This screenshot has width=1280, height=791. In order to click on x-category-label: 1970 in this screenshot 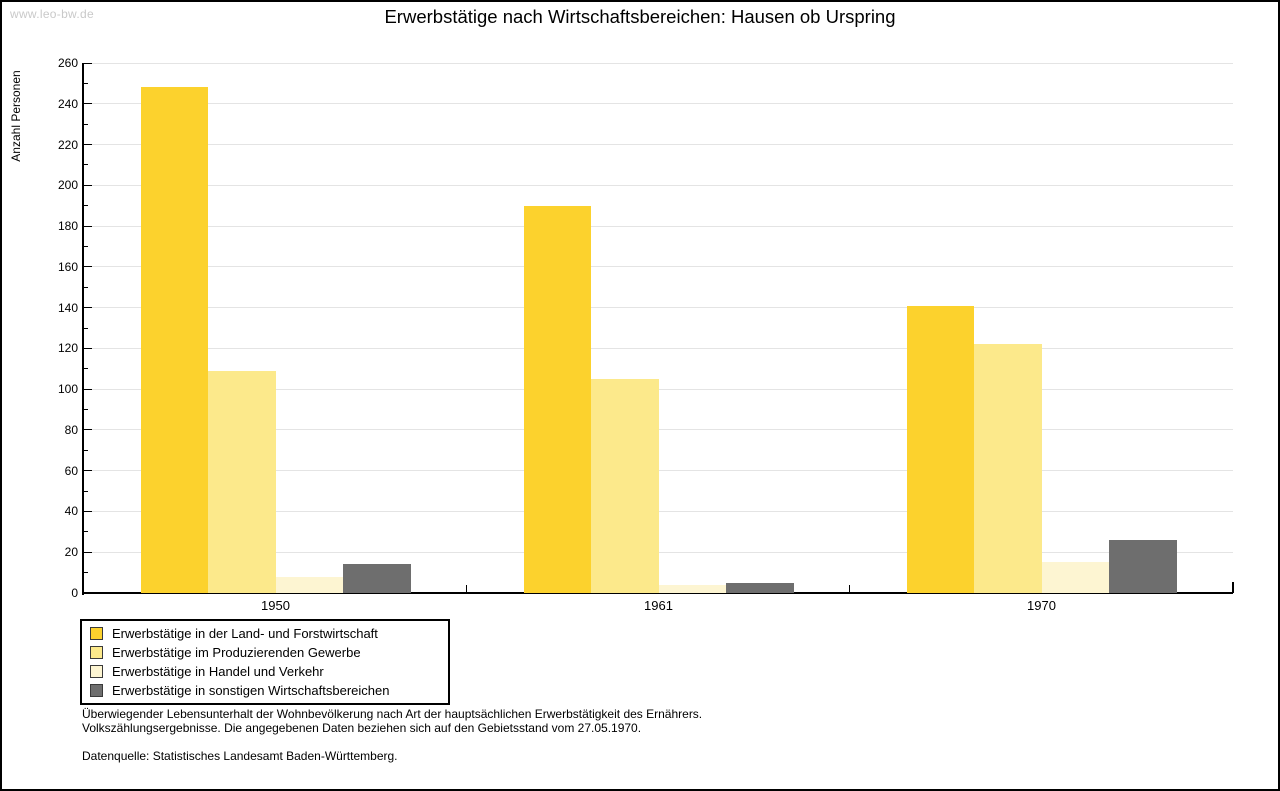, I will do `click(1041, 605)`.